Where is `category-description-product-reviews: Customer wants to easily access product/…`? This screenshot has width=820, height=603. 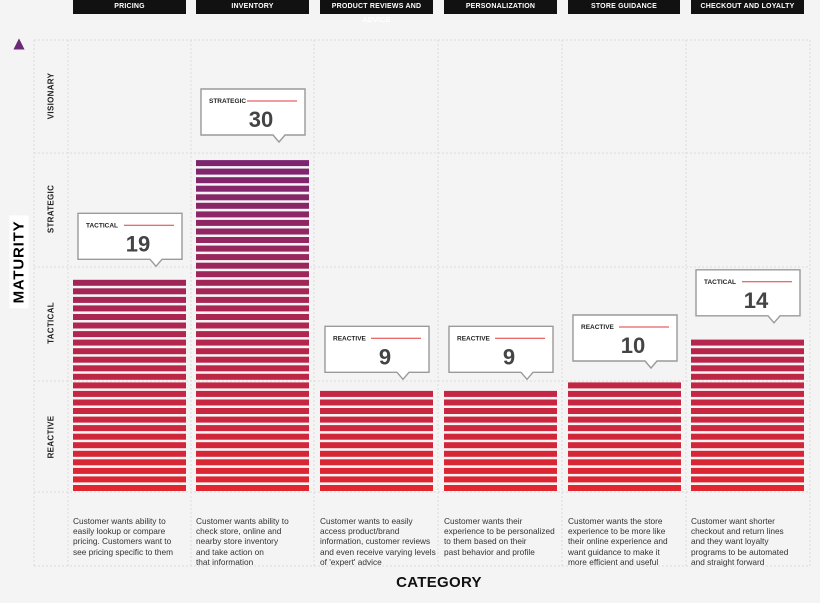 category-description-product-reviews: Customer wants to easily access product/… is located at coordinates (378, 541).